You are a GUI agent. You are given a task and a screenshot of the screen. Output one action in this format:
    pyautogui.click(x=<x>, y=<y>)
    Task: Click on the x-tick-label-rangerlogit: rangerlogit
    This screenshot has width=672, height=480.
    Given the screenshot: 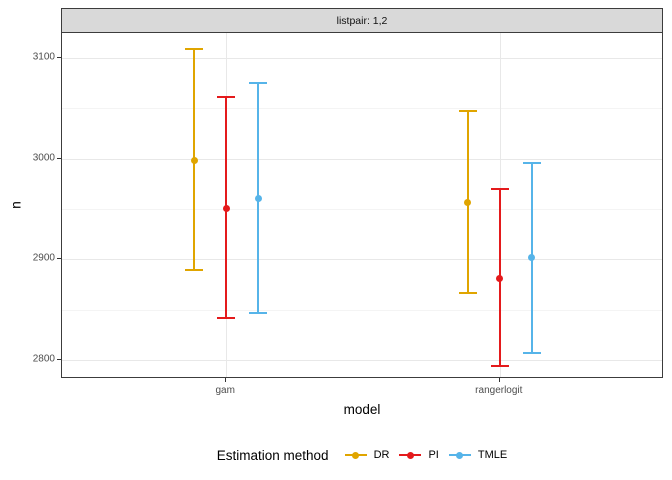 What is the action you would take?
    pyautogui.click(x=499, y=390)
    